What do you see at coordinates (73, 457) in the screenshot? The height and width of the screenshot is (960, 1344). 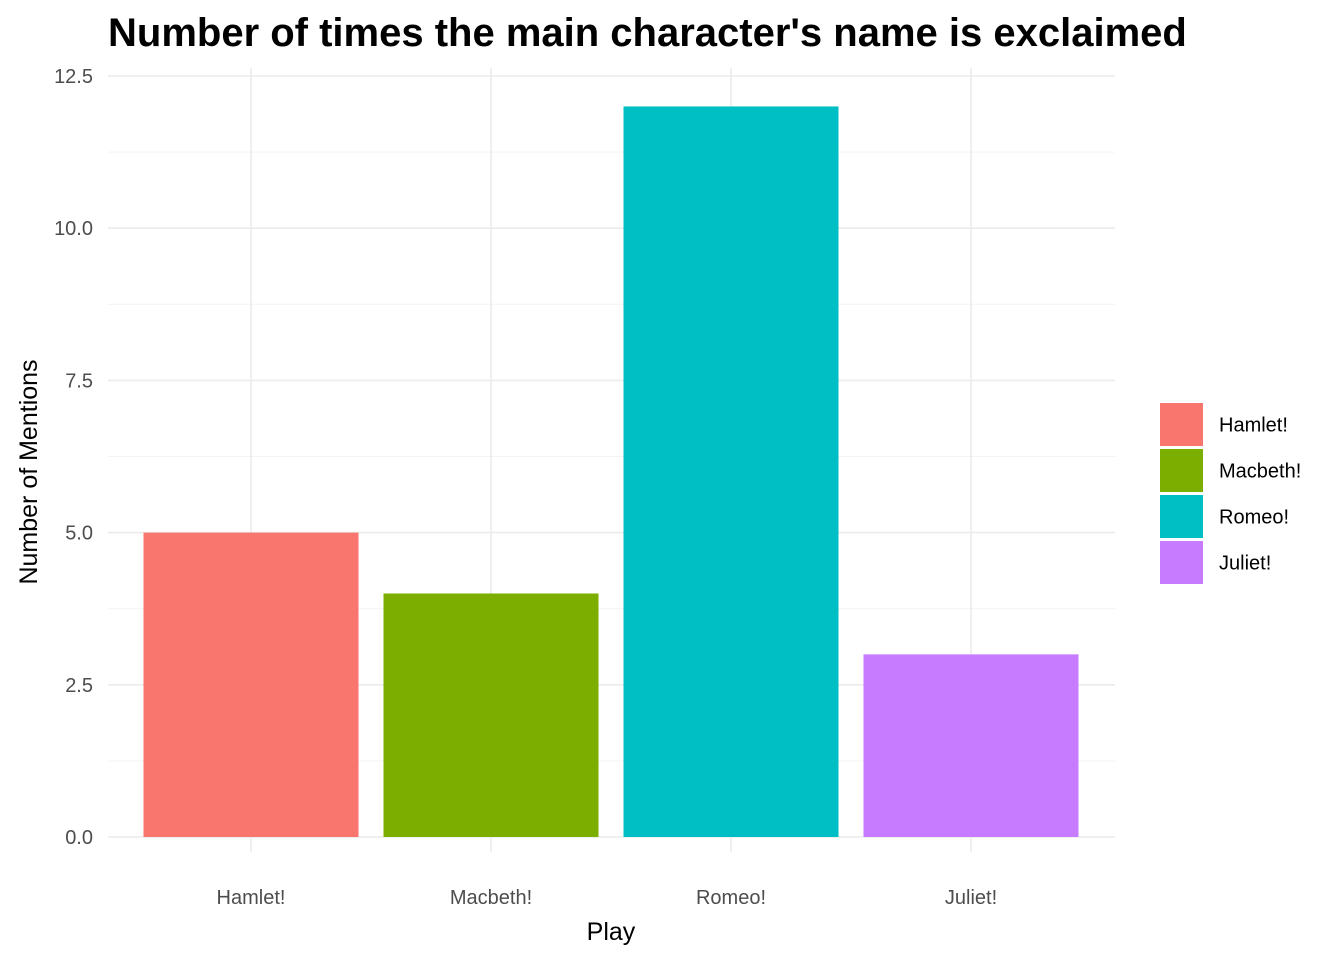 I see `y-axis-ticks: 0.0 2.5 5.0 7.5 10.0 12.5` at bounding box center [73, 457].